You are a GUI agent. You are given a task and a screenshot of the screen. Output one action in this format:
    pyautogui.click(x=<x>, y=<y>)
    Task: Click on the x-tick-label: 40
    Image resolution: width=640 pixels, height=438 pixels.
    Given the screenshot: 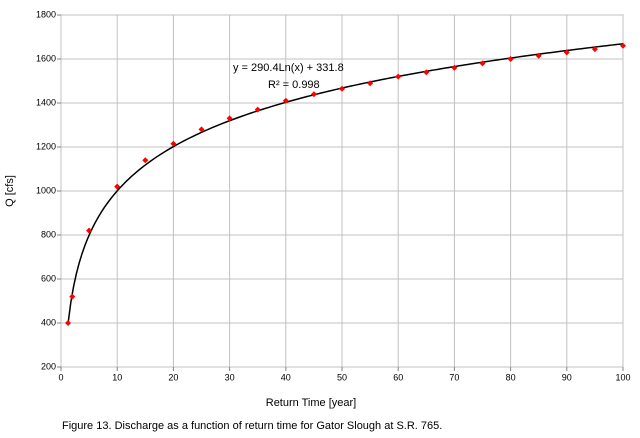 What is the action you would take?
    pyautogui.click(x=286, y=377)
    